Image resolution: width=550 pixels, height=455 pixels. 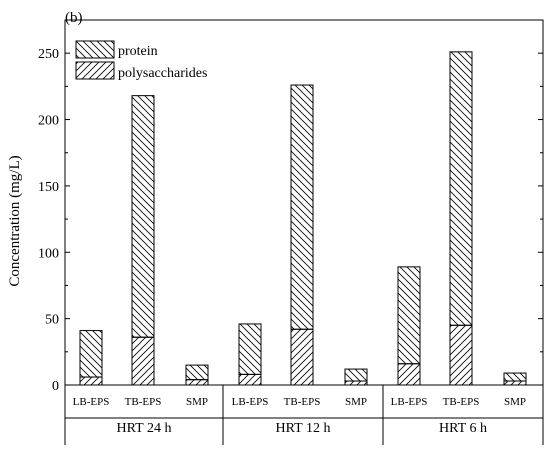 I want to click on y-axis-label: Concentration (mg/L), so click(x=15, y=220).